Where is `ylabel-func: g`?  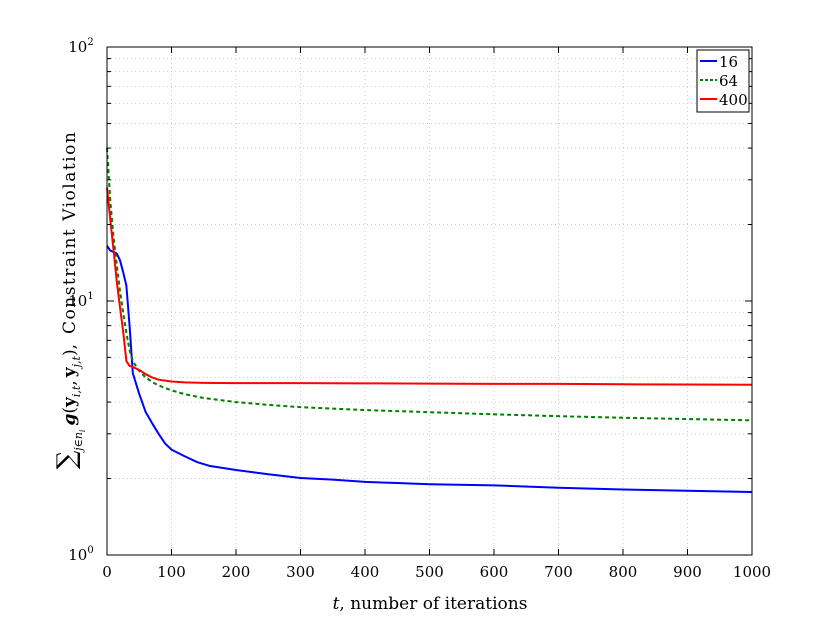 ylabel-func: g is located at coordinates (70, 420).